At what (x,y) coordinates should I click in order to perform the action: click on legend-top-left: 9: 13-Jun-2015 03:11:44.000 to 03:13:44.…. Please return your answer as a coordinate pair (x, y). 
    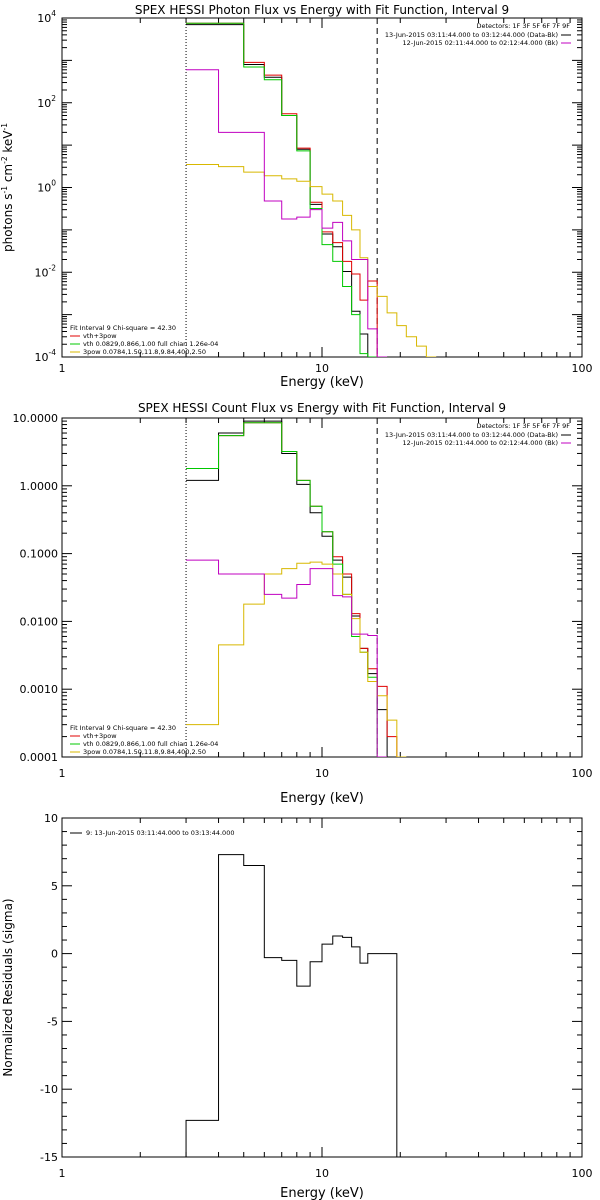
    Looking at the image, I should click on (152, 833).